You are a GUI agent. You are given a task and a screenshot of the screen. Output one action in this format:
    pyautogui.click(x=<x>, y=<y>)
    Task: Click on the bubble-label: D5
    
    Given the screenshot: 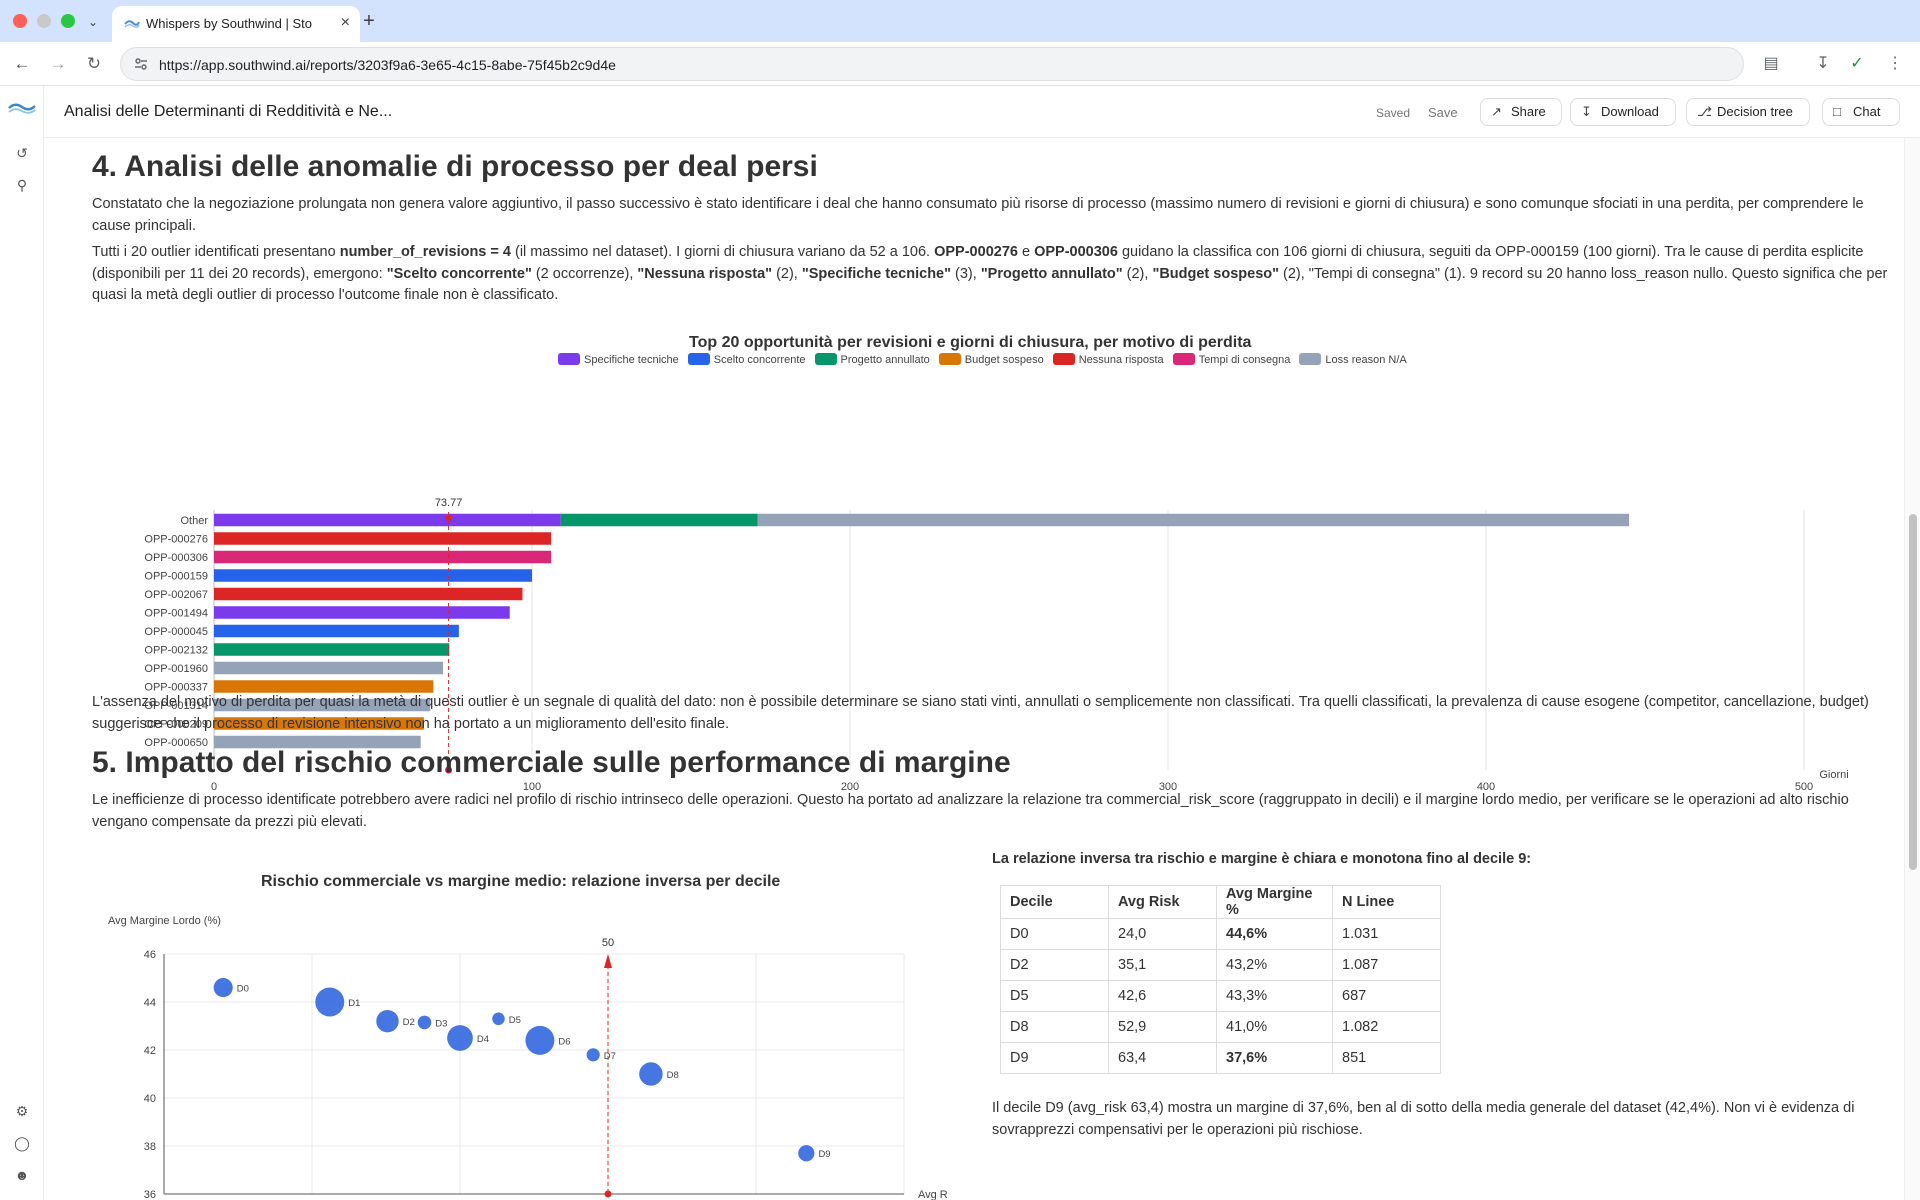 What is the action you would take?
    pyautogui.click(x=515, y=1020)
    